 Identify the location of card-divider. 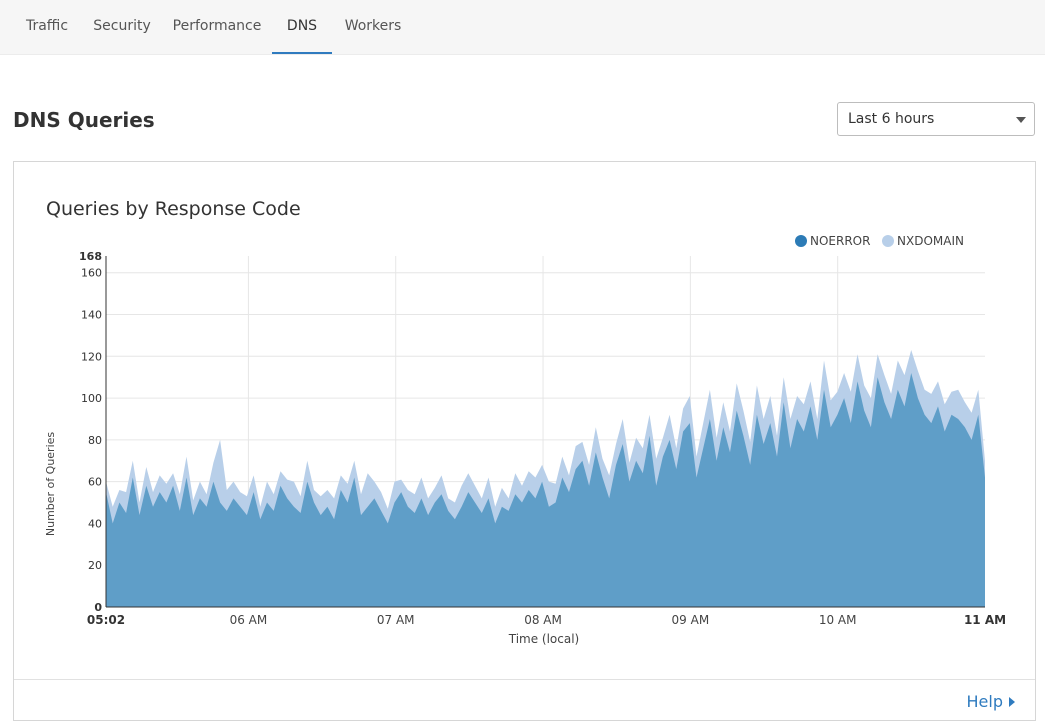
(524, 679).